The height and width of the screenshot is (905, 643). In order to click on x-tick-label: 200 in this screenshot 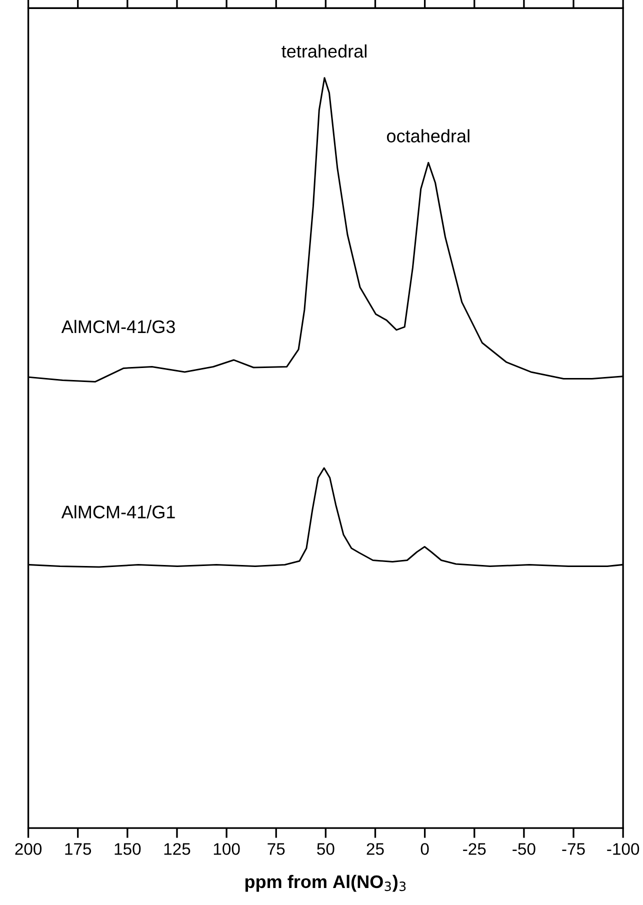, I will do `click(28, 849)`.